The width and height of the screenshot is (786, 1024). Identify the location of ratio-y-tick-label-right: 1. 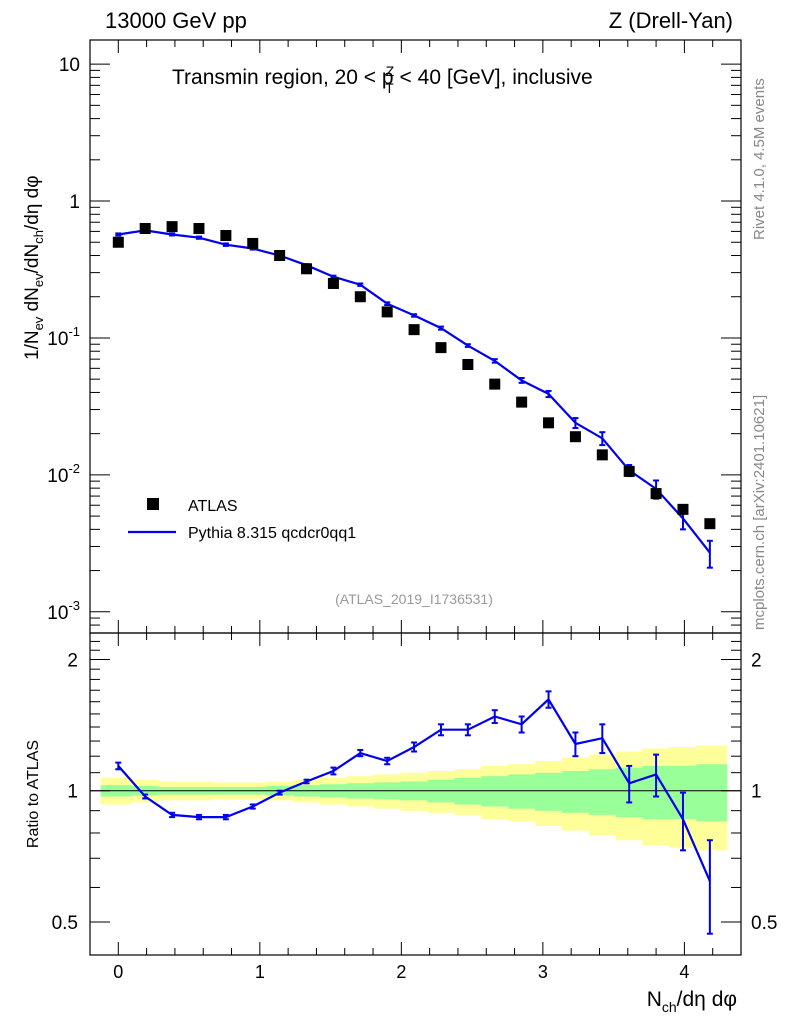
(756, 792).